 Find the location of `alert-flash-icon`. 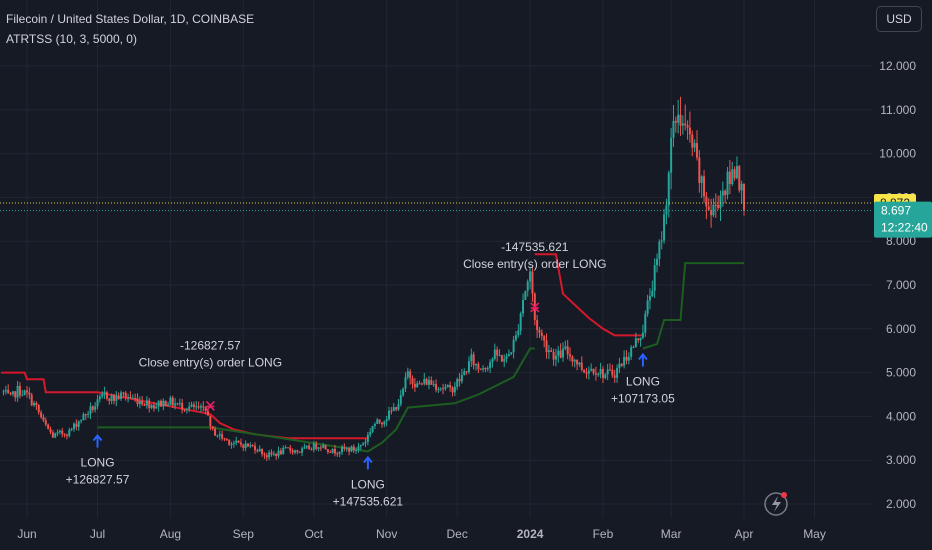

alert-flash-icon is located at coordinates (776, 504).